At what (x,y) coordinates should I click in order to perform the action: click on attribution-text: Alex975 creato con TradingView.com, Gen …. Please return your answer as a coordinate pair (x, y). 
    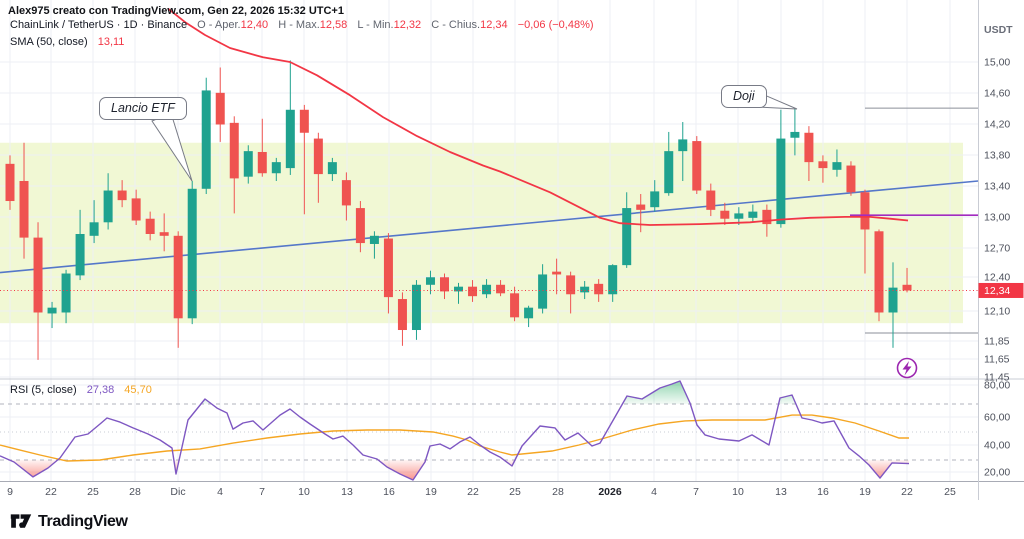
    Looking at the image, I should click on (176, 11).